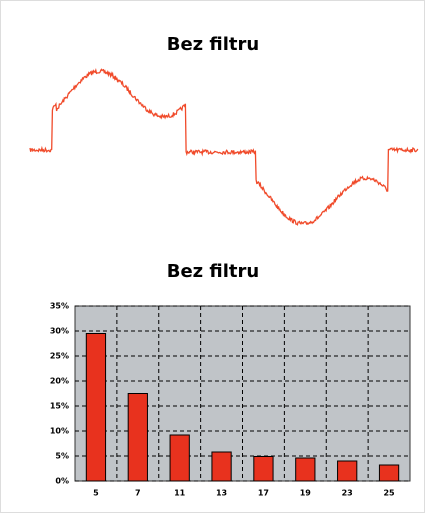  I want to click on waveform-title: Bez filtru, so click(213, 44).